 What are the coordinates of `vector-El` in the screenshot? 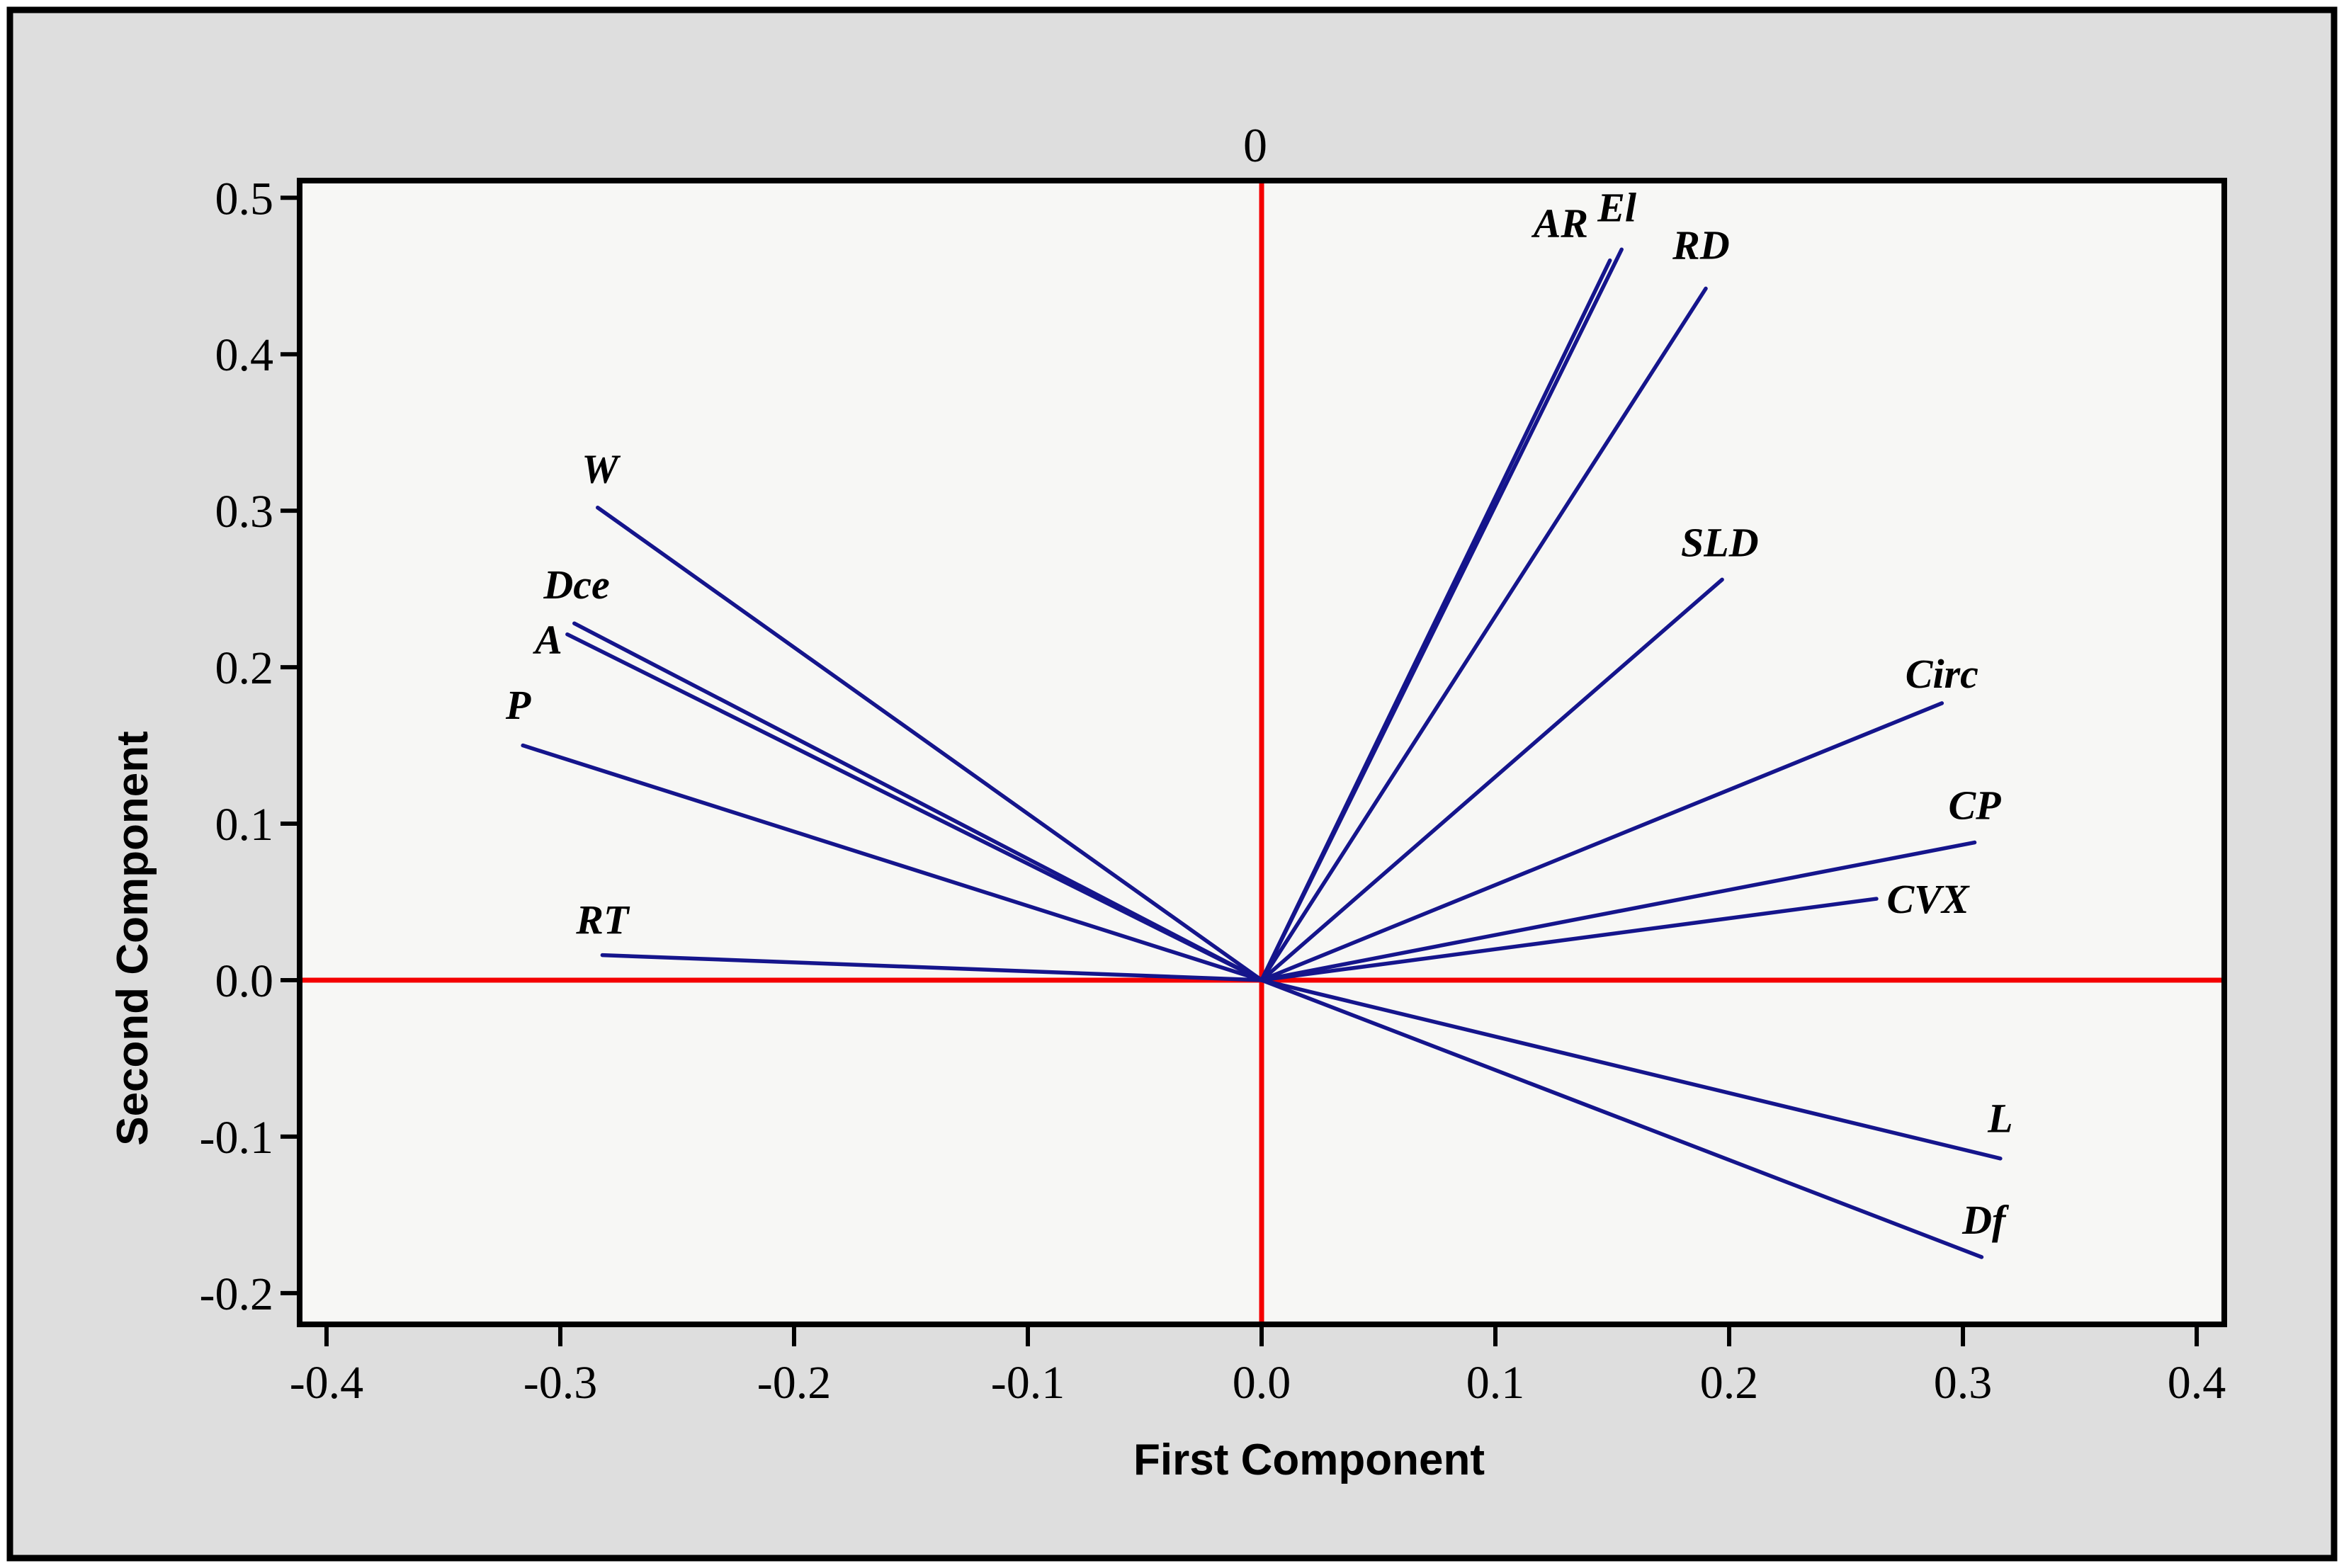 It's located at (1441, 614).